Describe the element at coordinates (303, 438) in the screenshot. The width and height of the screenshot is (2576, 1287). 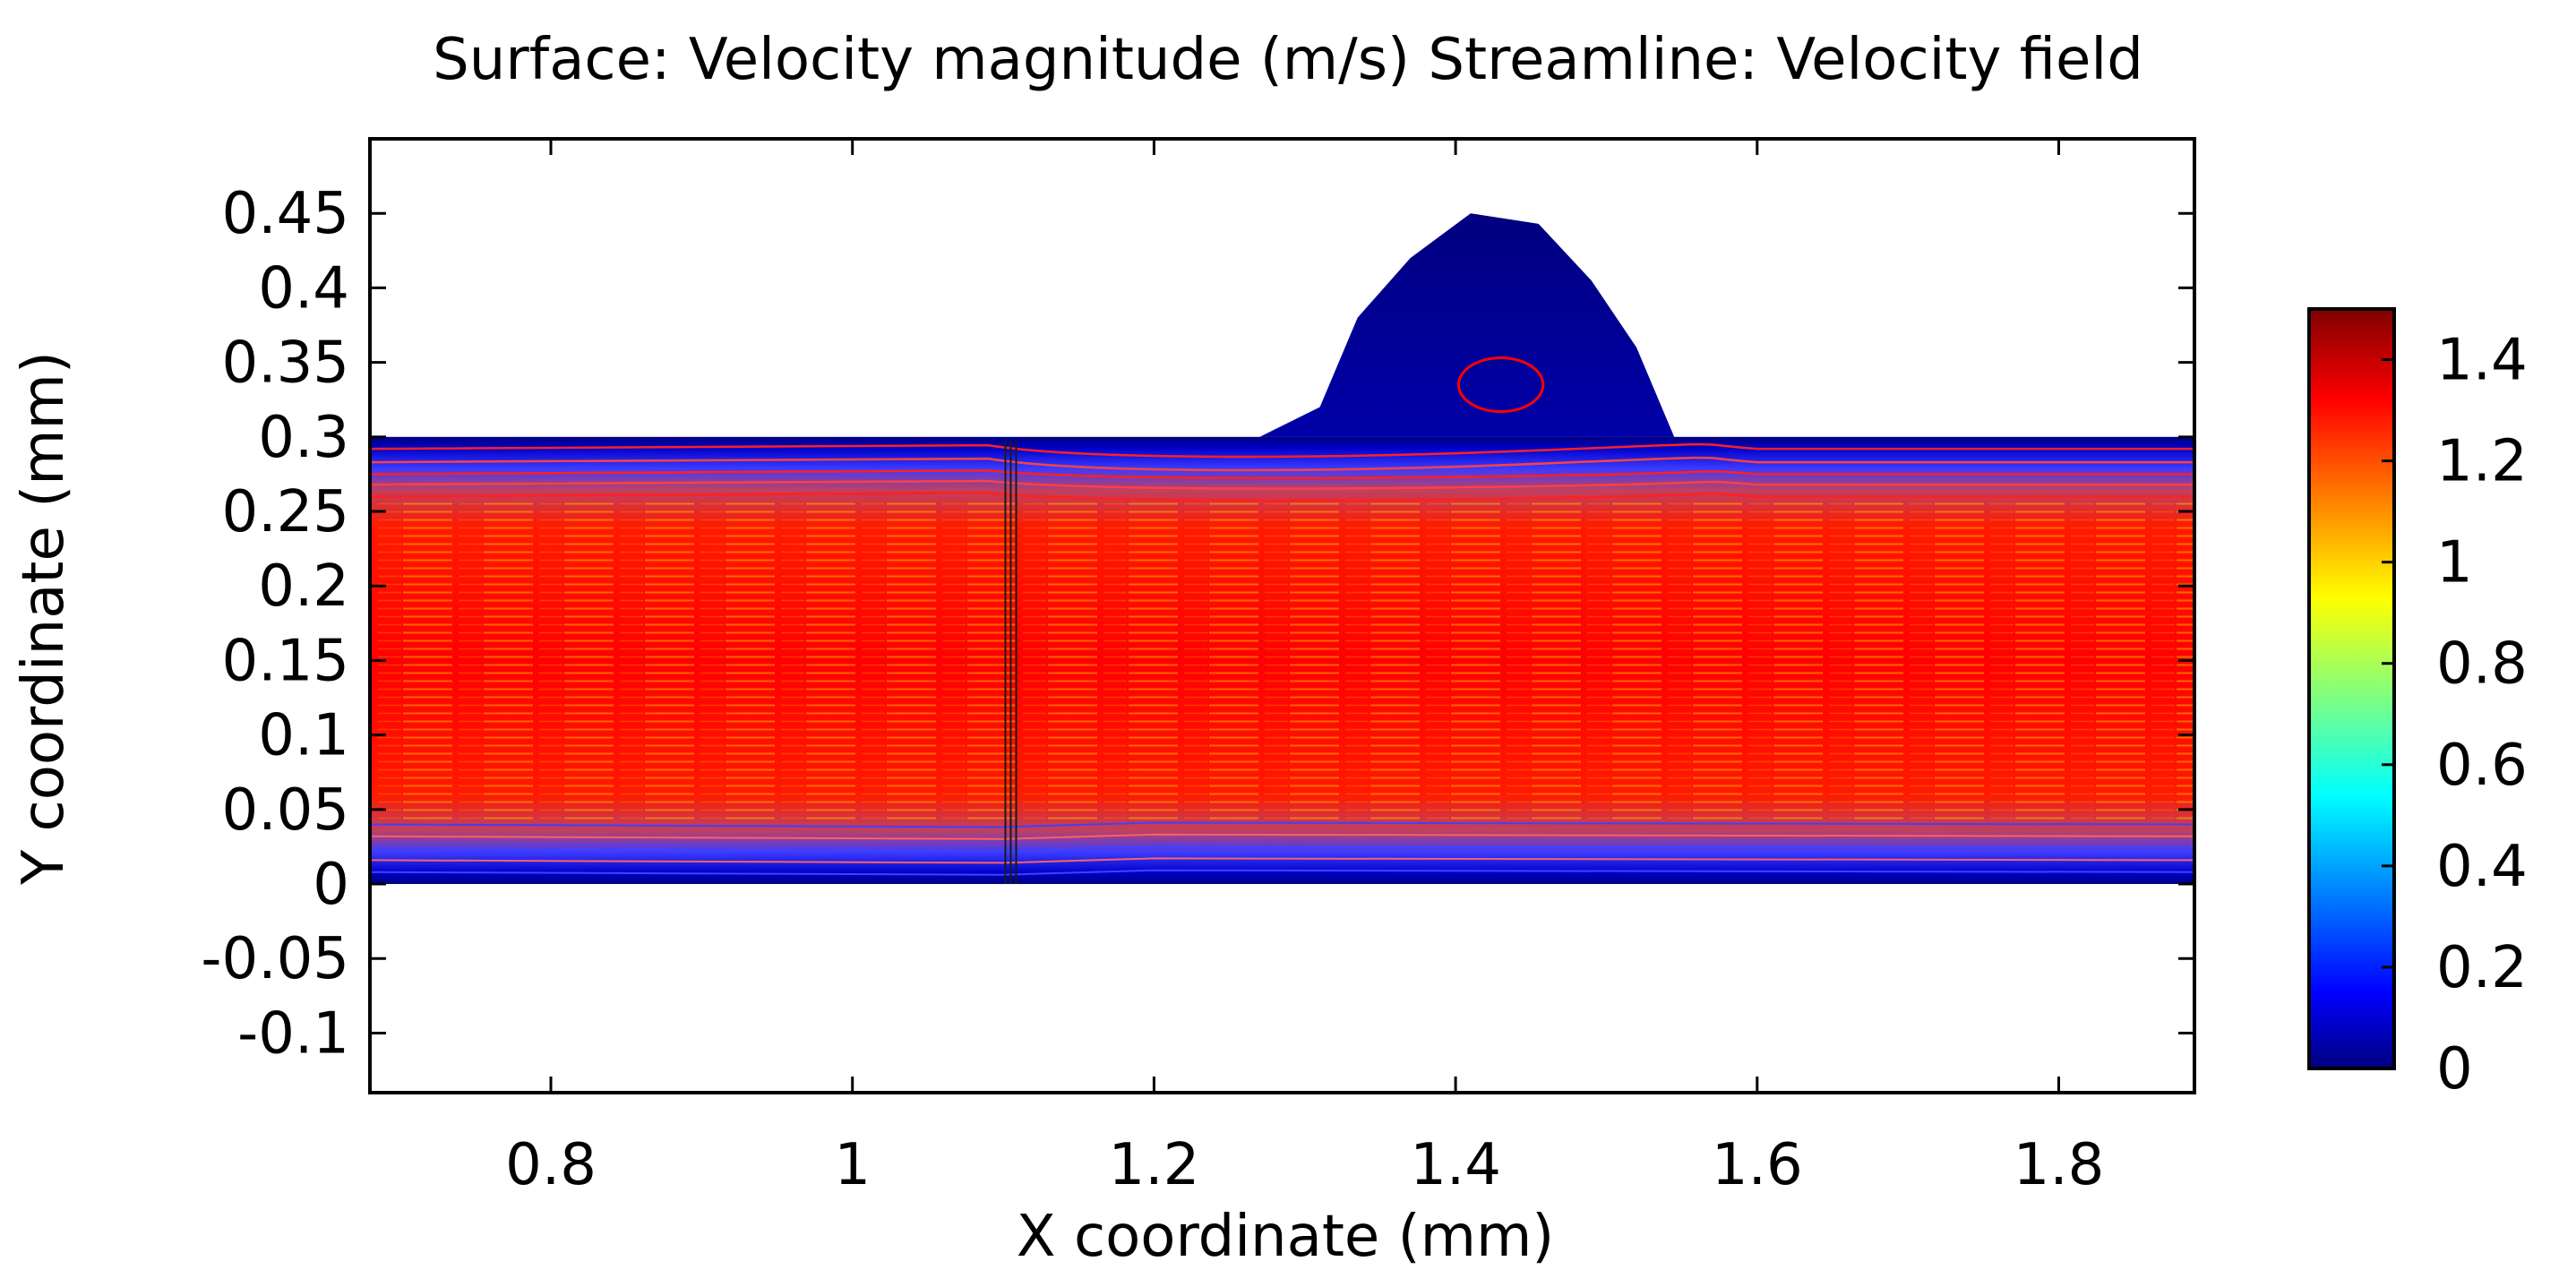
I see `y-tick-label: 0.3` at that location.